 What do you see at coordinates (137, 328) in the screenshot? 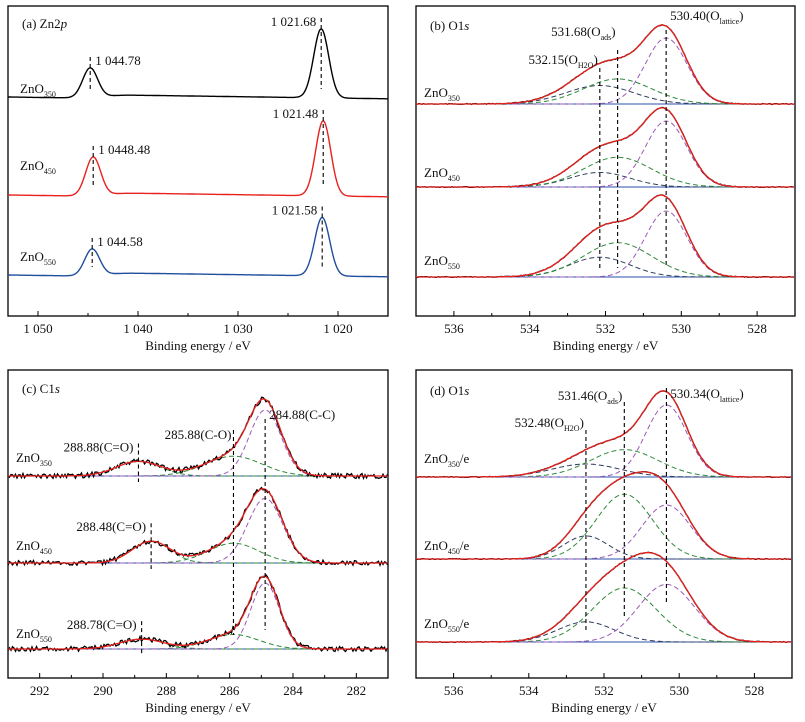
I see `x-tick-label: 1 040` at bounding box center [137, 328].